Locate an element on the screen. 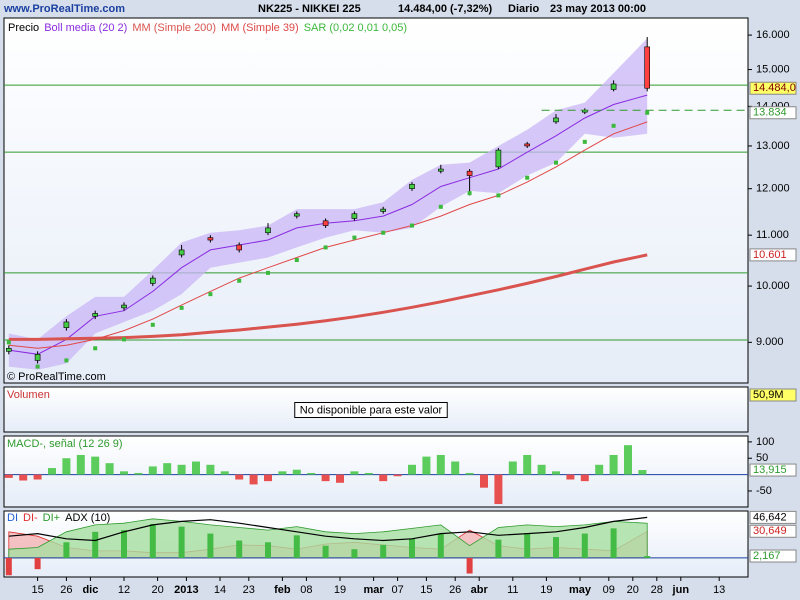 The width and height of the screenshot is (800, 600). y-tick-label: 9.000 is located at coordinates (770, 342).